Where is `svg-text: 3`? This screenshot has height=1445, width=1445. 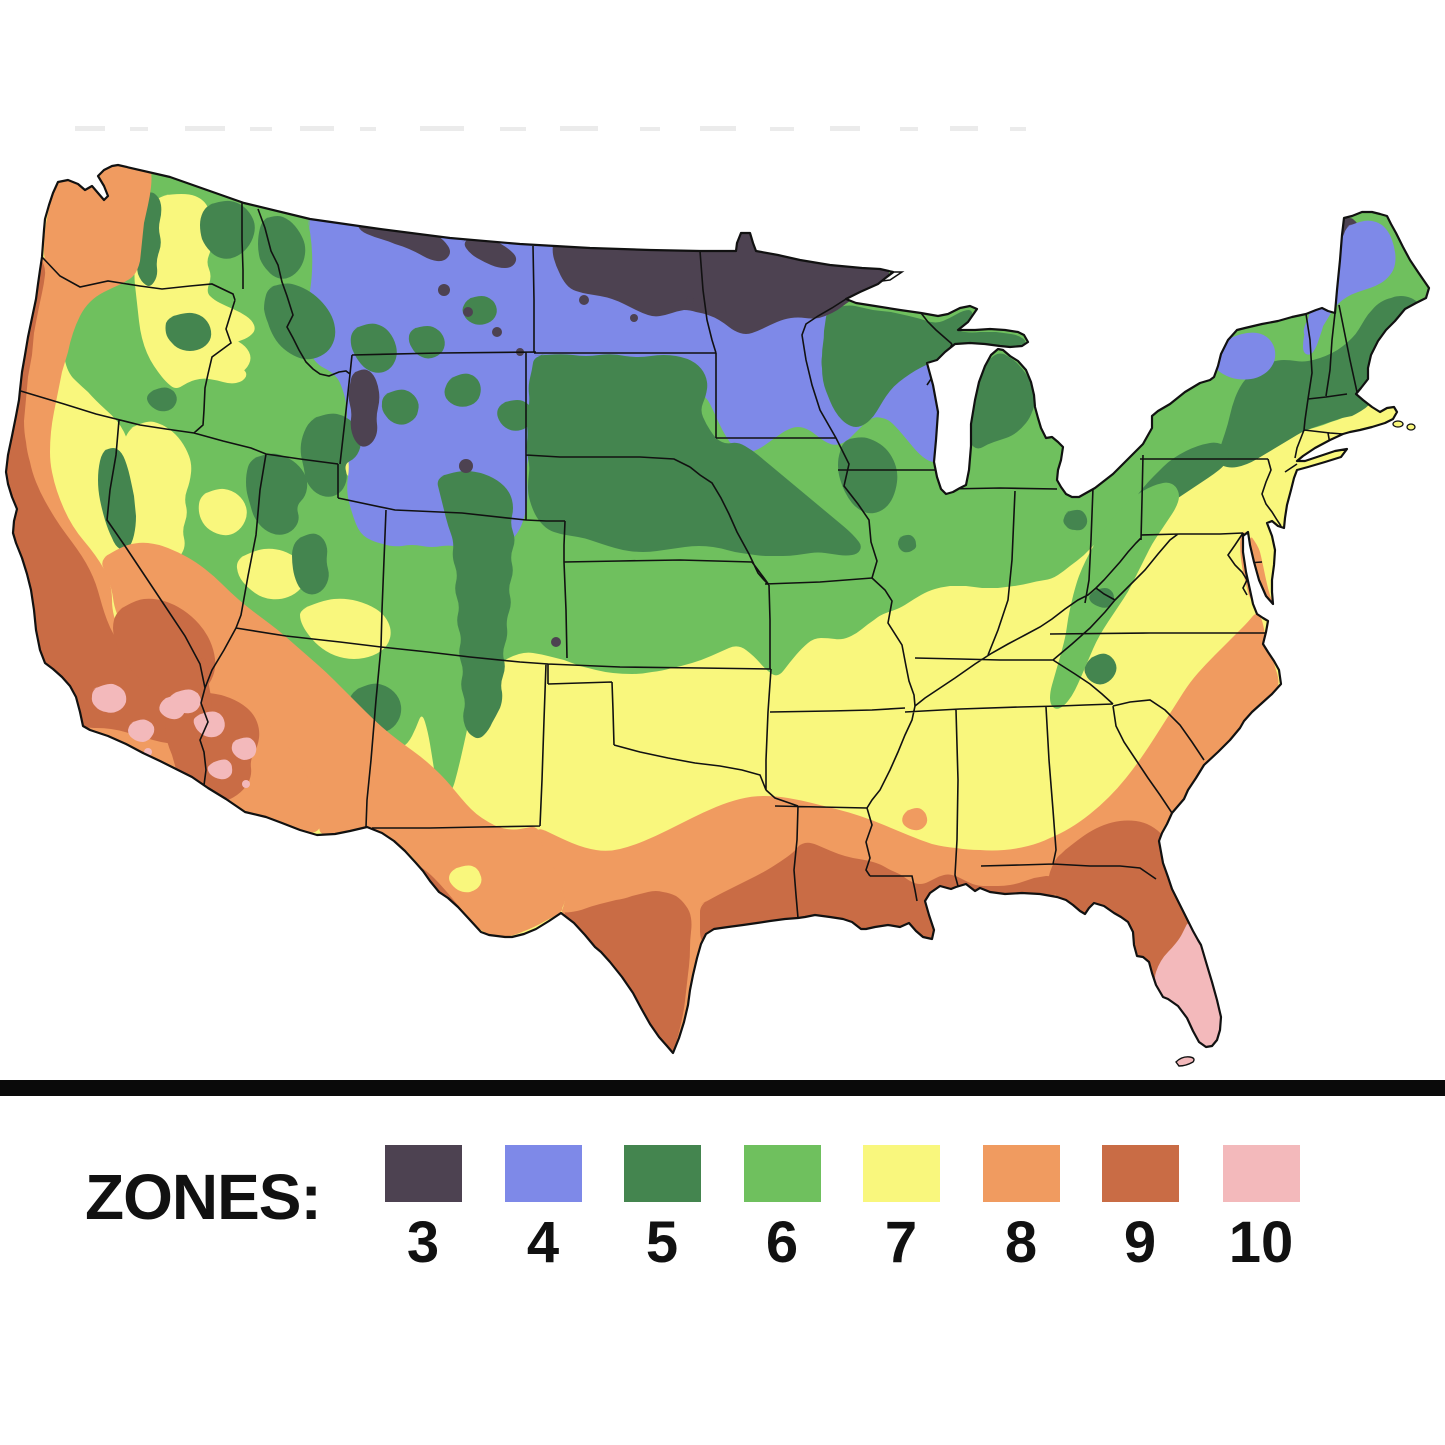 svg-text: 3 is located at coordinates (423, 1242).